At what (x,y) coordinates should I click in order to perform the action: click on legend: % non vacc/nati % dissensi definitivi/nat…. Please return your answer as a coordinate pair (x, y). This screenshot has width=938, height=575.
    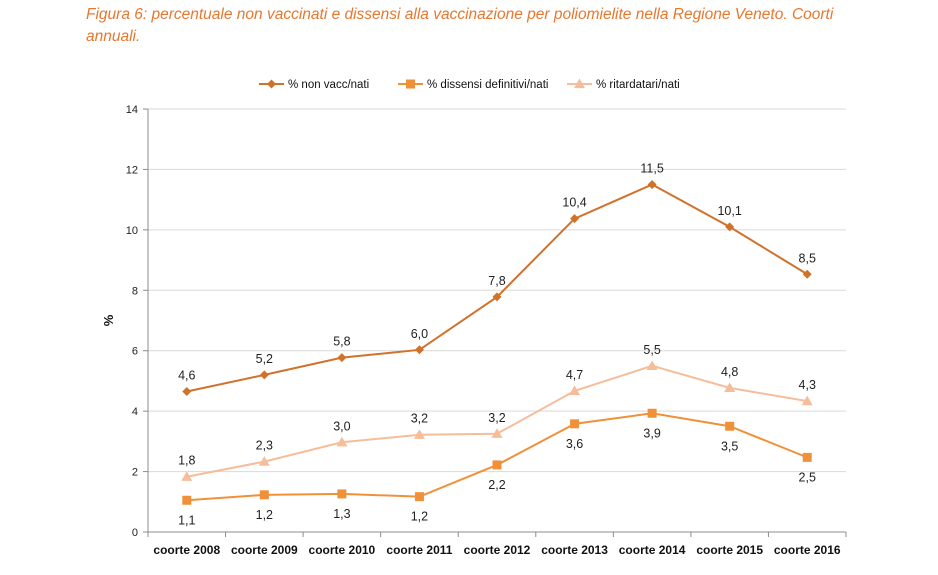
    Looking at the image, I should click on (469, 84).